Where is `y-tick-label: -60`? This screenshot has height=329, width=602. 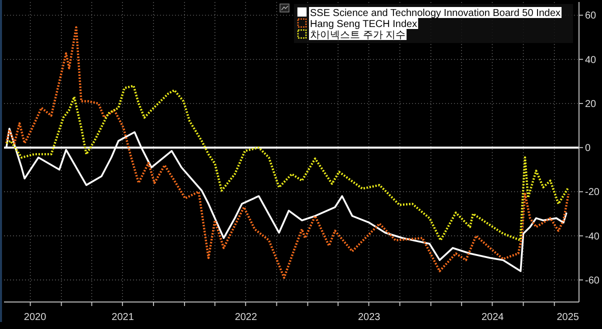 y-tick-label: -60 is located at coordinates (592, 280).